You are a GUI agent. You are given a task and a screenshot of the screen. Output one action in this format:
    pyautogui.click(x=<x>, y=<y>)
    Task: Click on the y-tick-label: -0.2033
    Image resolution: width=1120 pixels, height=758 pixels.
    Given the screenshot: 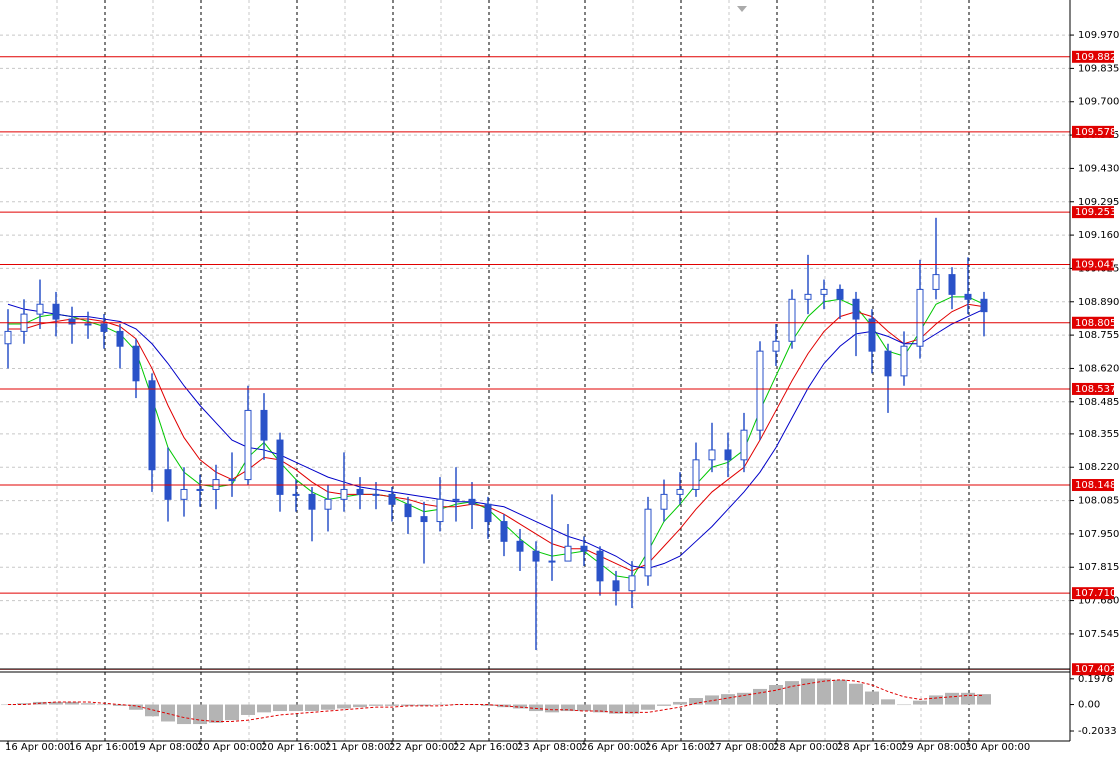 What is the action you would take?
    pyautogui.click(x=1097, y=731)
    